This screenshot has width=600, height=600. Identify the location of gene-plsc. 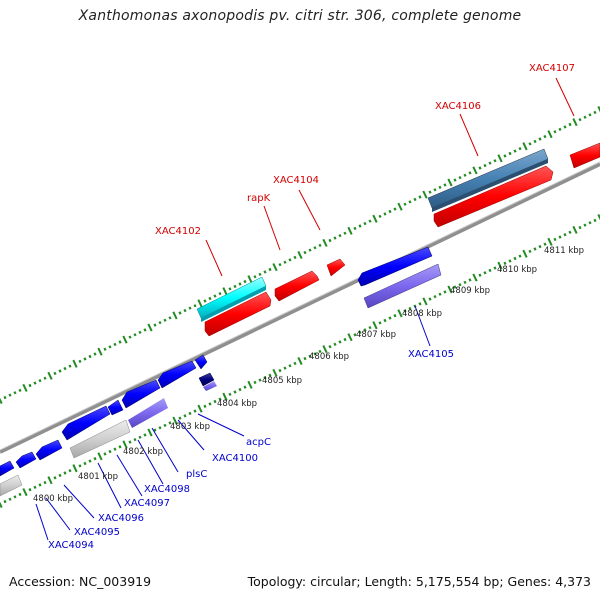
(177, 374).